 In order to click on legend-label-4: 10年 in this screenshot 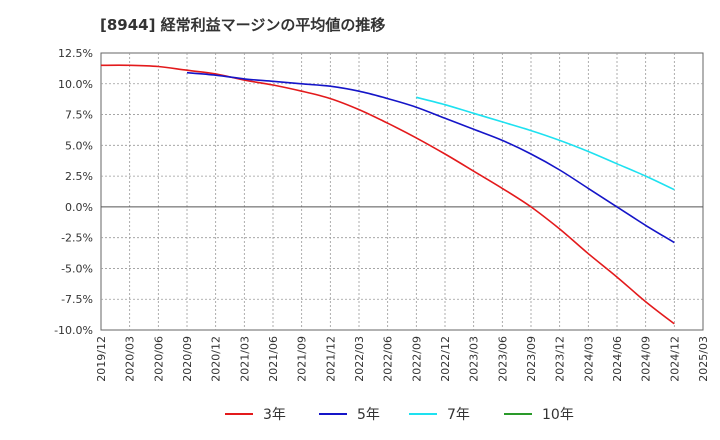, I will do `click(558, 415)`.